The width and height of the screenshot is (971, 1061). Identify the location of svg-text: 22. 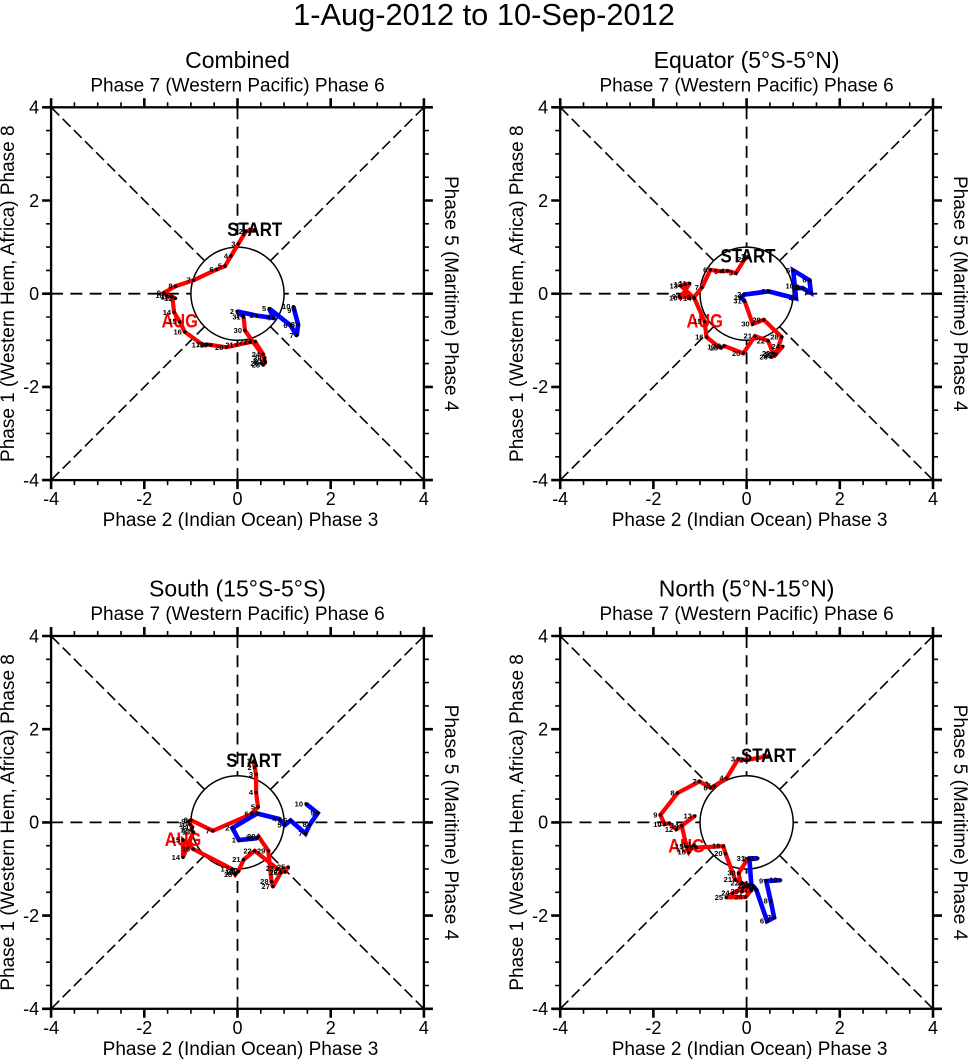
(247, 850).